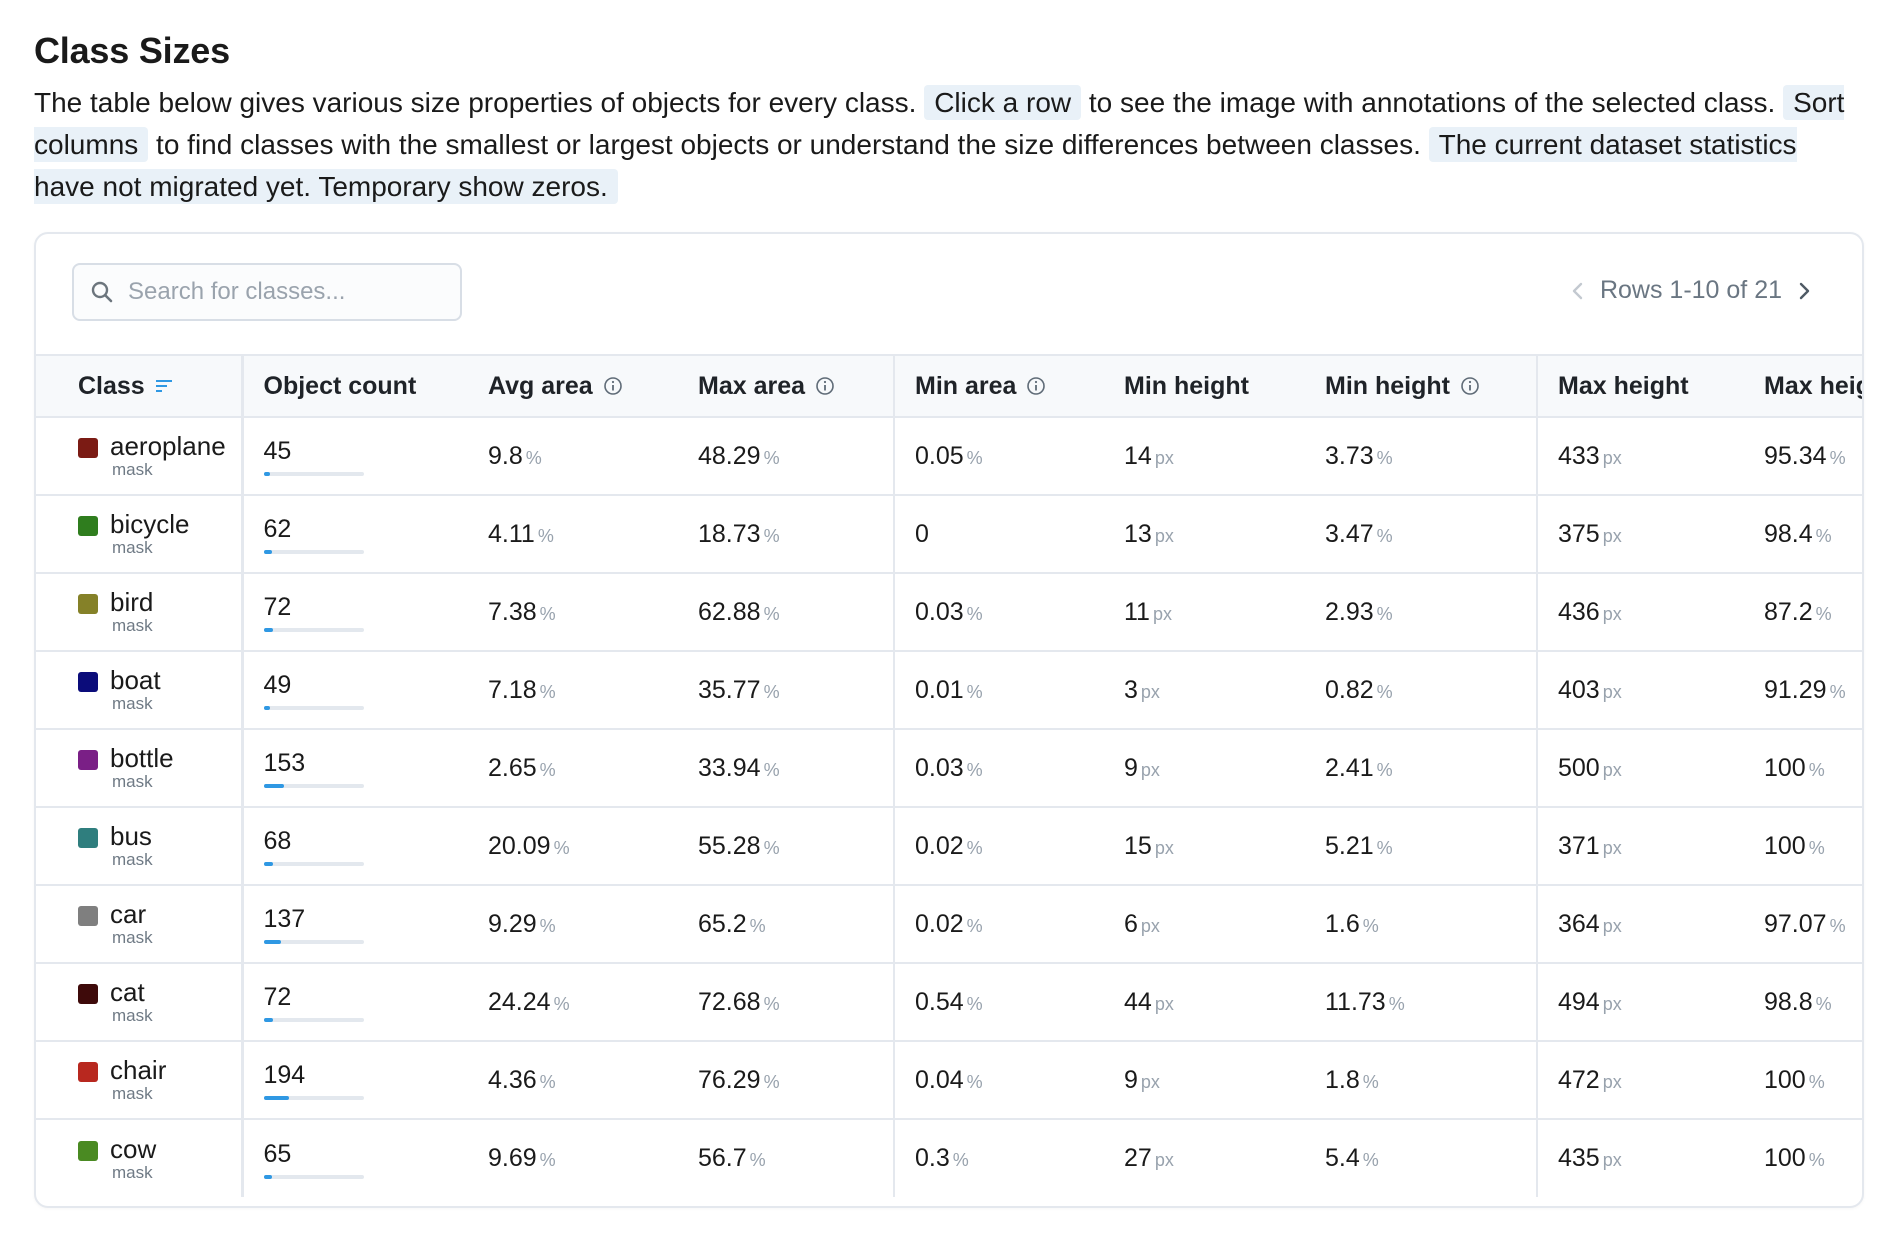 The image size is (1892, 1238). I want to click on min-area-value: 0.03, so click(939, 767).